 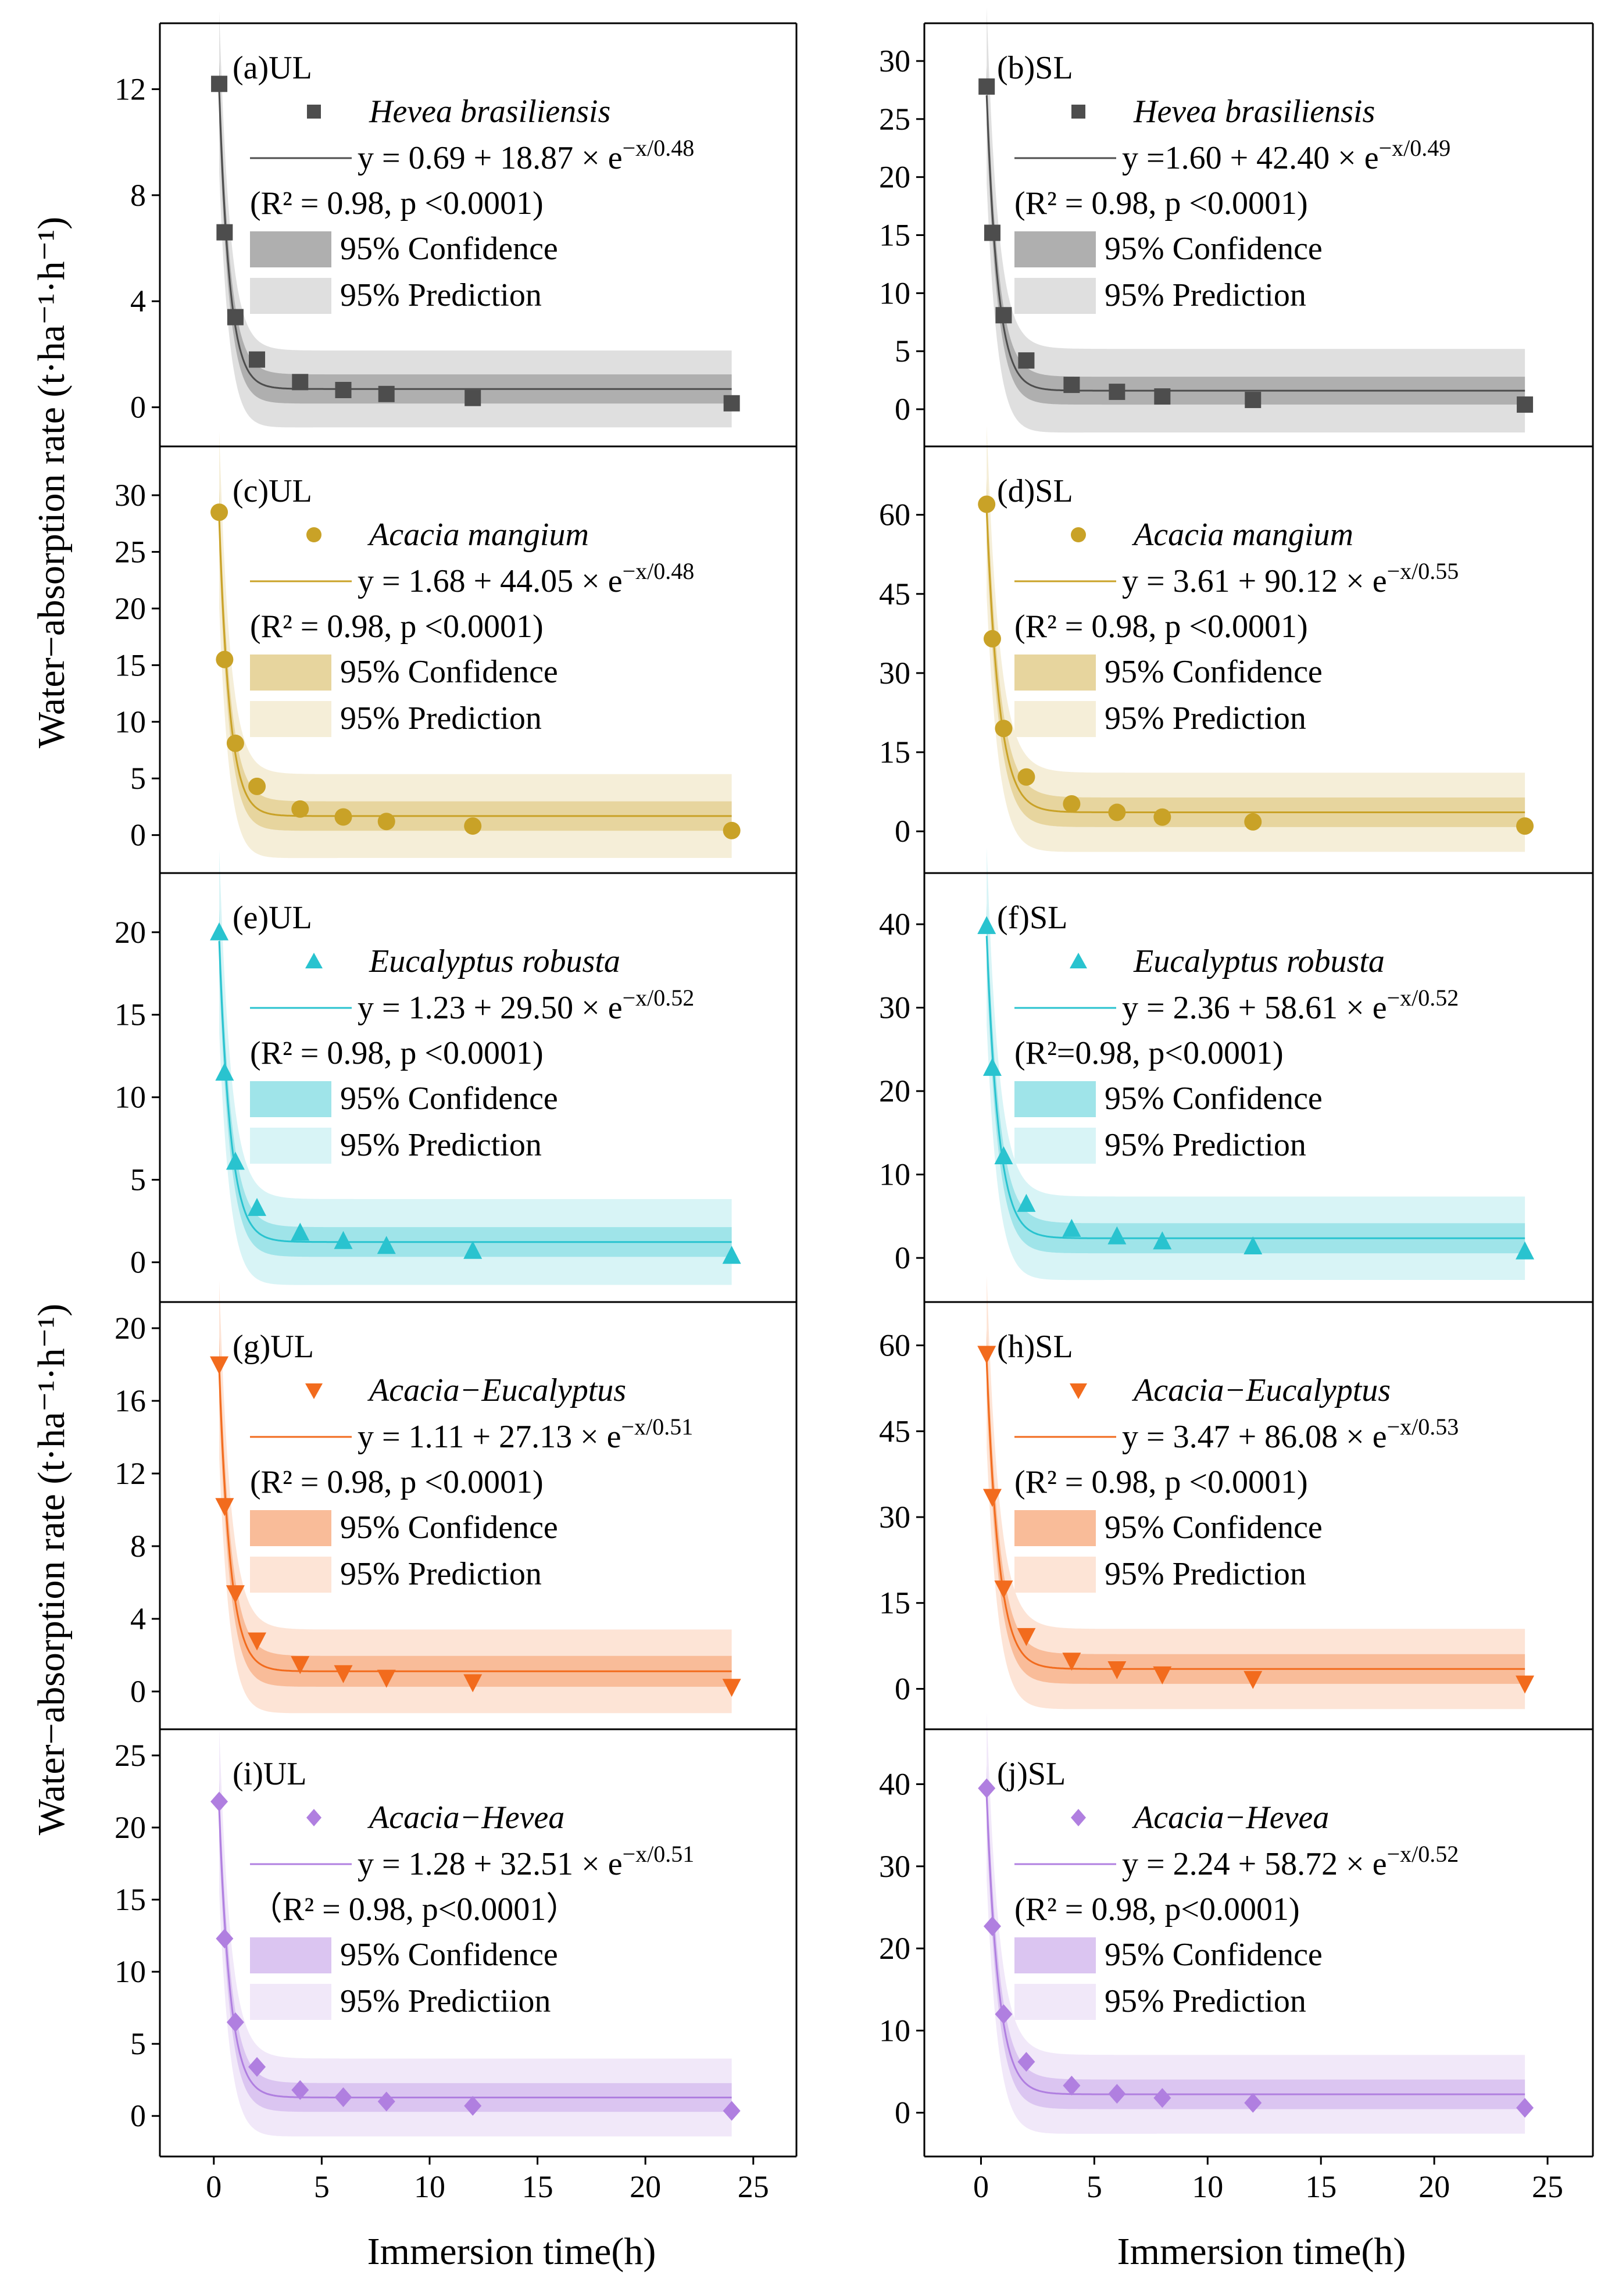 I want to click on panel-label: (i)UL, so click(x=270, y=1774).